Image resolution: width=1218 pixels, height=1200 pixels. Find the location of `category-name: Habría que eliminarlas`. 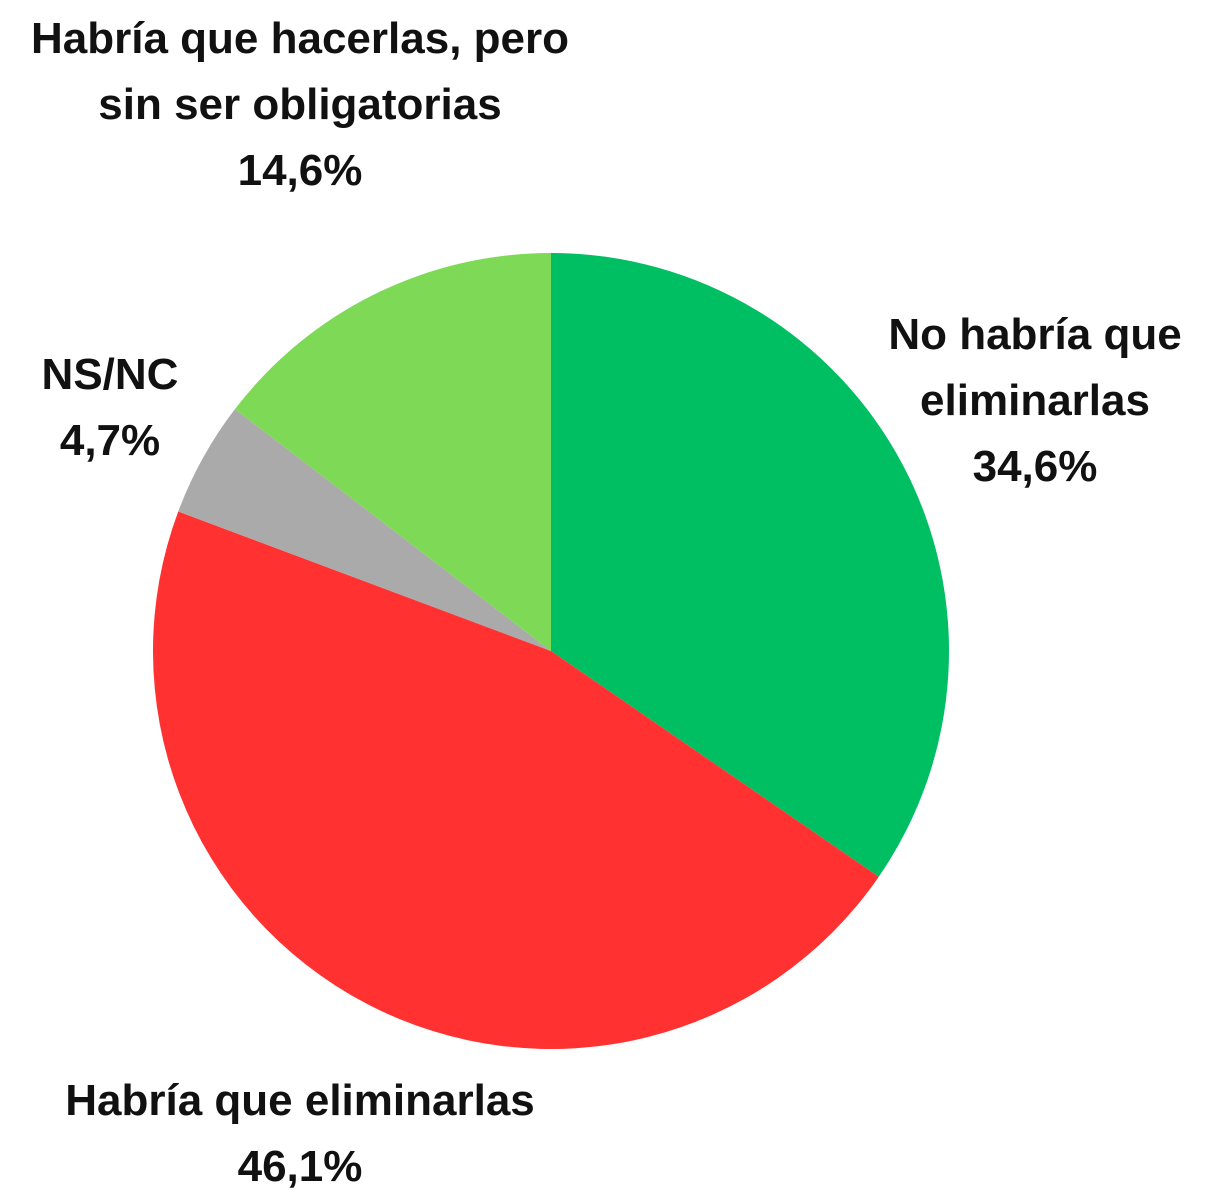

category-name: Habría que eliminarlas is located at coordinates (300, 1100).